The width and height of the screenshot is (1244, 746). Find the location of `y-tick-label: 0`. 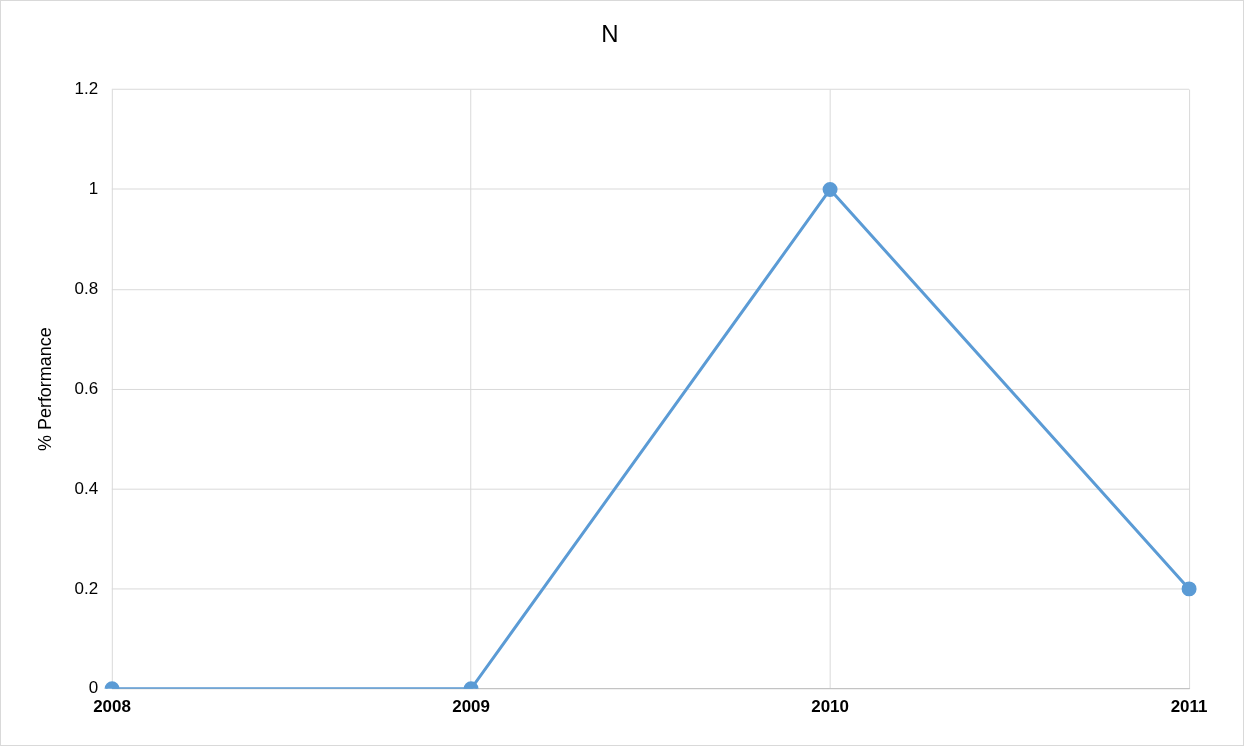

y-tick-label: 0 is located at coordinates (93, 688).